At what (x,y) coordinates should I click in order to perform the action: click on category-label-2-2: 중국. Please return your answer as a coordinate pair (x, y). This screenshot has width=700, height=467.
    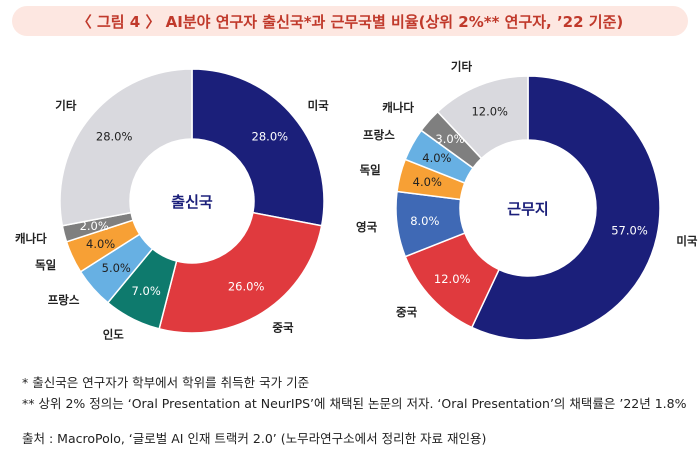
    Looking at the image, I should click on (407, 312).